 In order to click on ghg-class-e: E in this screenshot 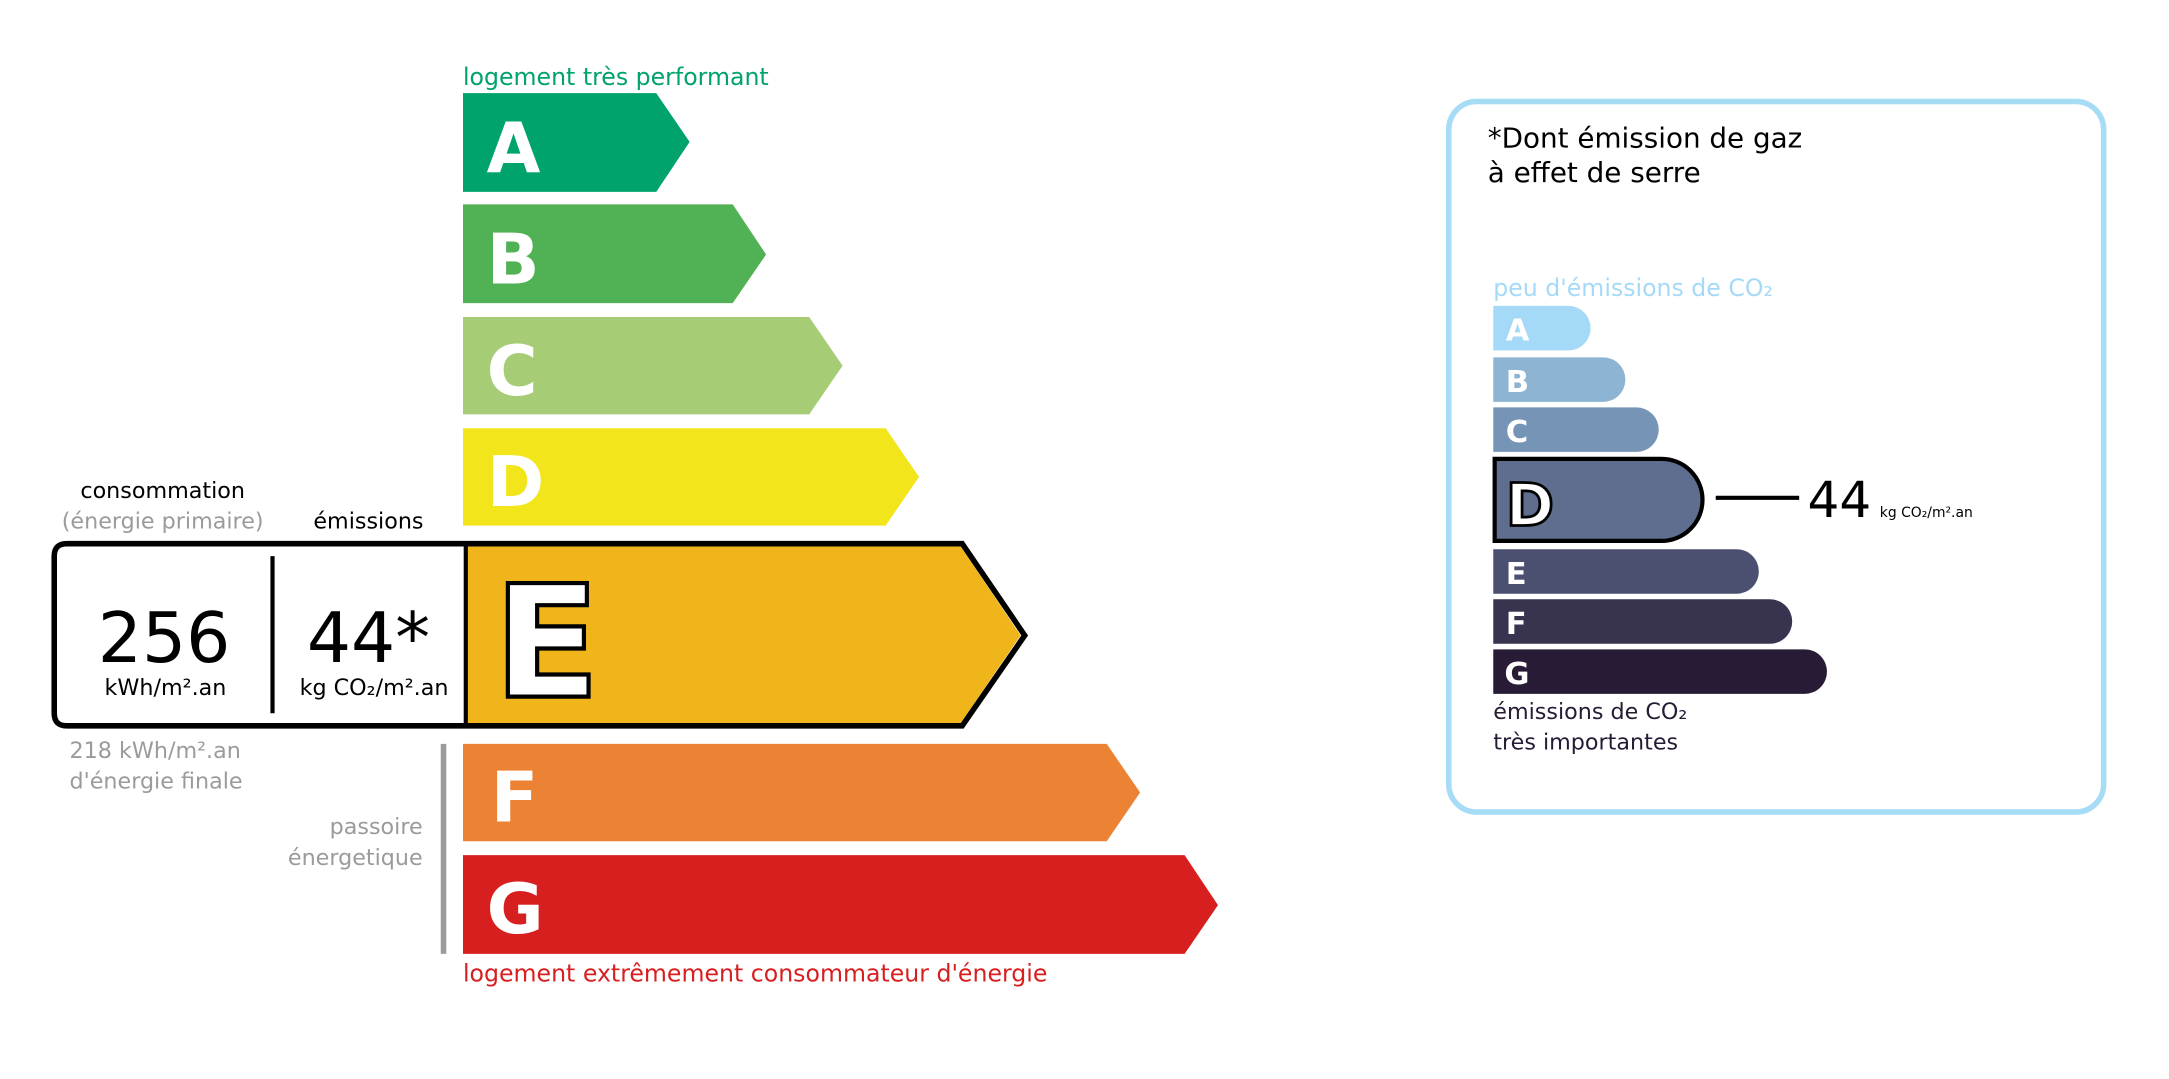, I will do `click(1626, 571)`.